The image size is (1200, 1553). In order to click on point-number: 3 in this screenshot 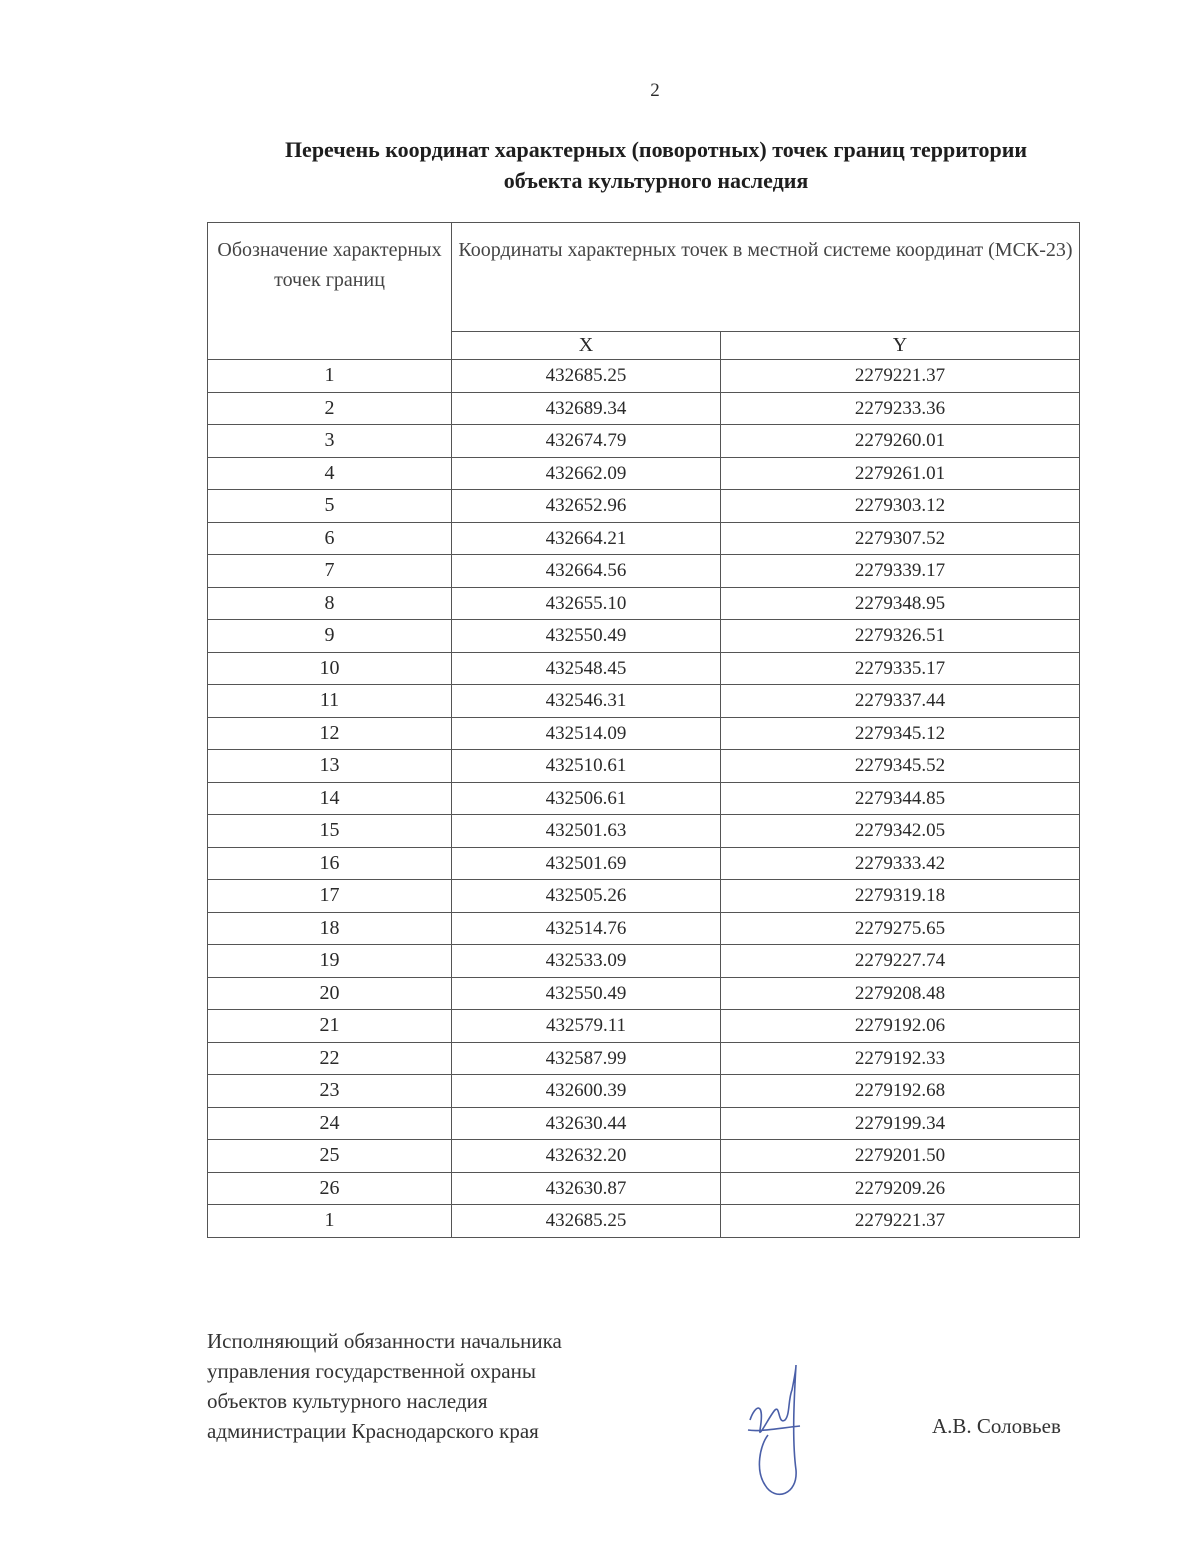, I will do `click(329, 441)`.